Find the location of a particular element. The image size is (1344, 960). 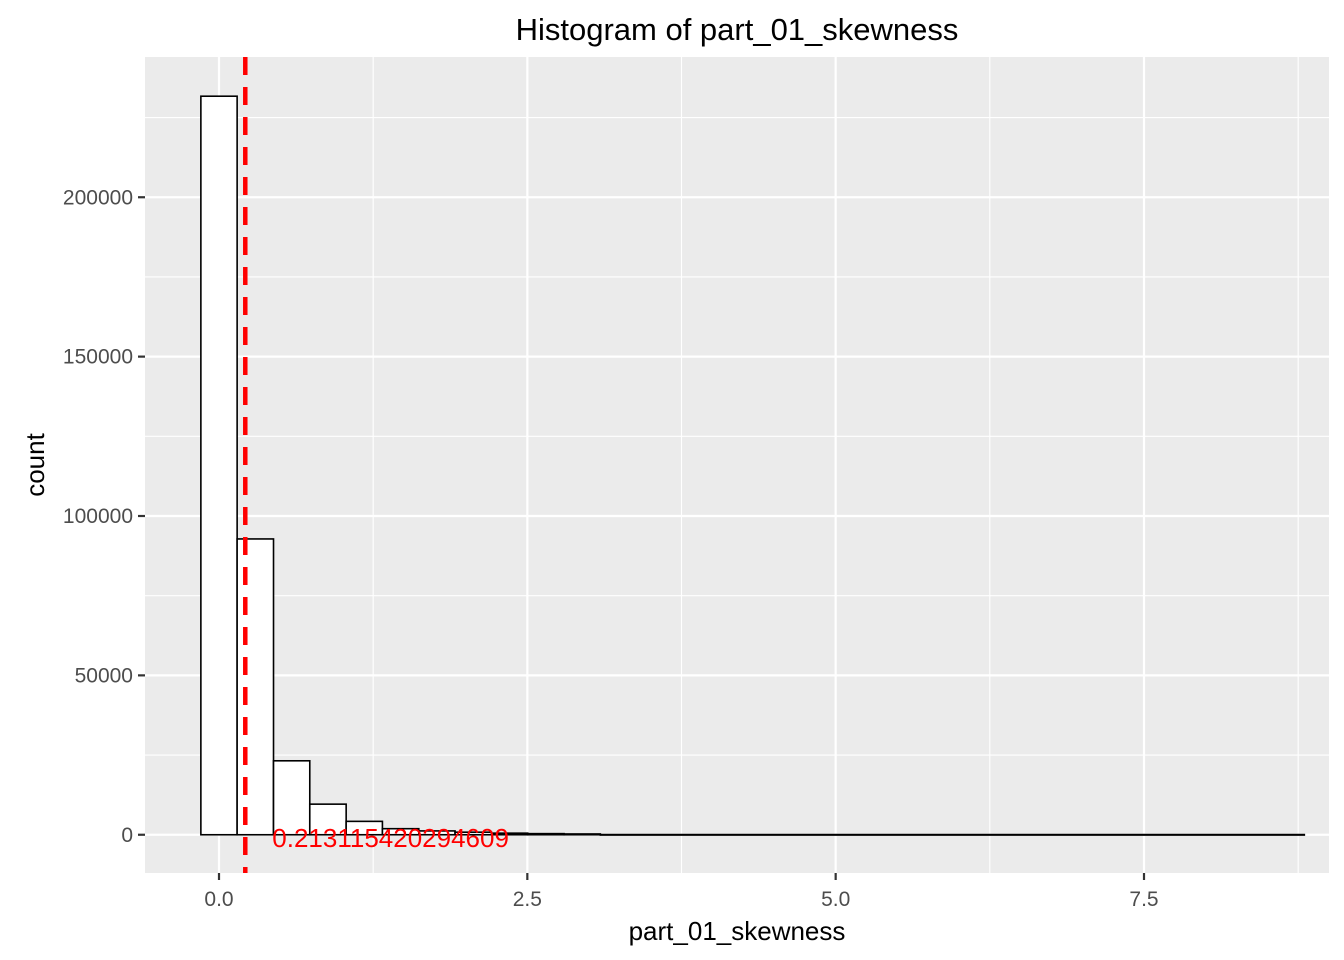

y-axis-ticks: 0 50000 100000 150000 200000 is located at coordinates (104, 516).